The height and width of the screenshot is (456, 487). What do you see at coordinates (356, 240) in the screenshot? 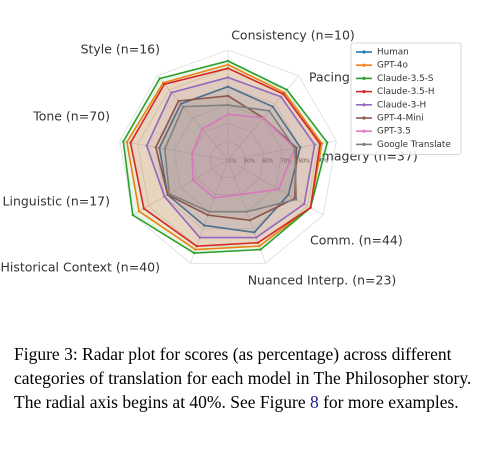
I see `category-label: Comm. (n=44)` at bounding box center [356, 240].